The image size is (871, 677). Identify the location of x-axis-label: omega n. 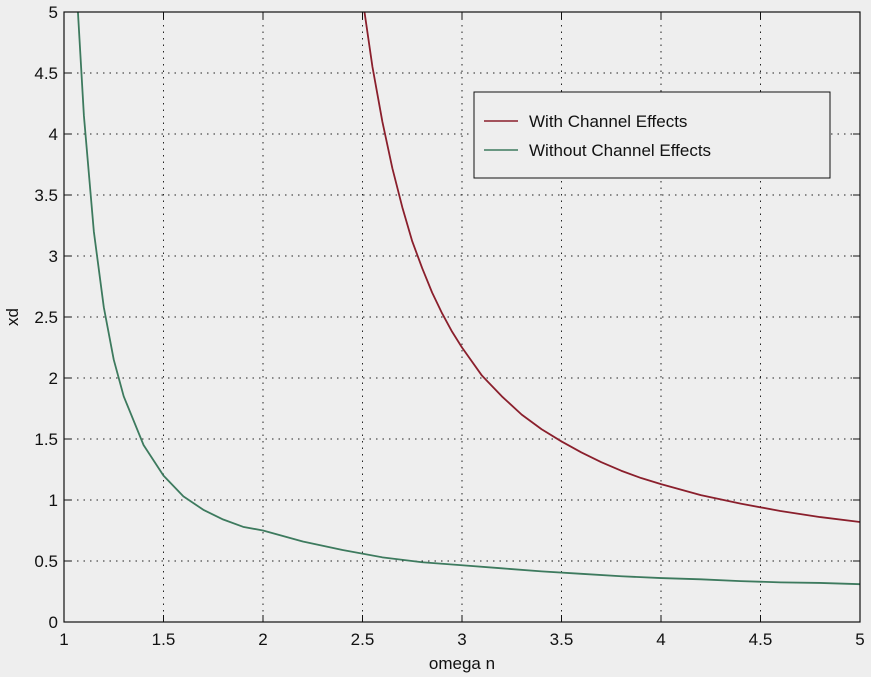
(462, 663).